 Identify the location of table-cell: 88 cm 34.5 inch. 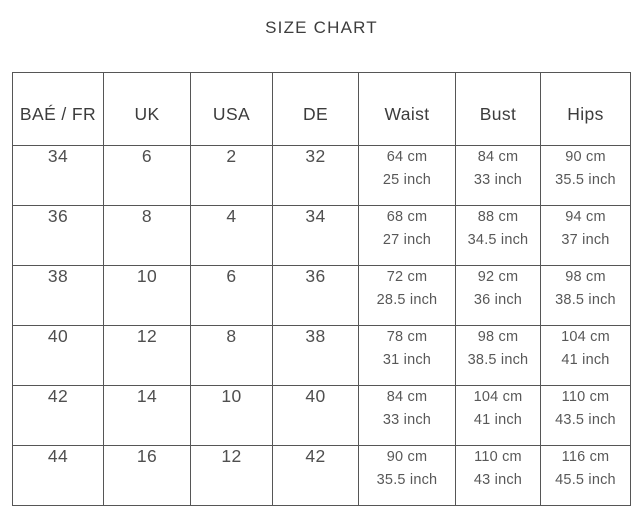
(498, 235).